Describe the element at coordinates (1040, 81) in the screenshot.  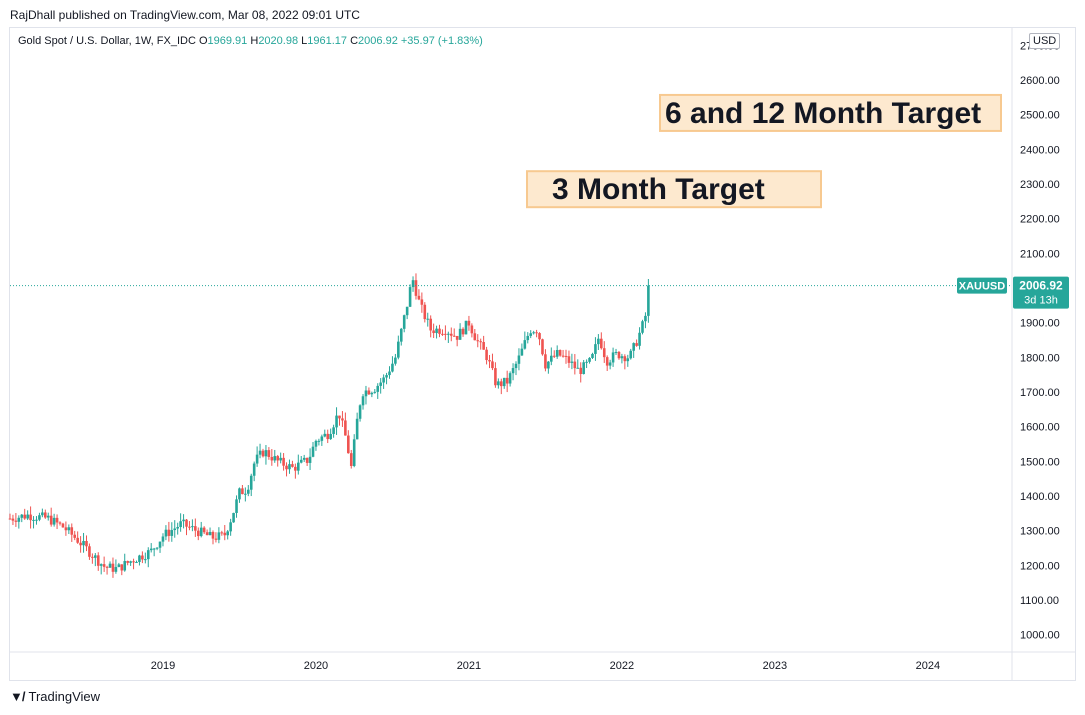
I see `y-tick-label: 2600.00` at that location.